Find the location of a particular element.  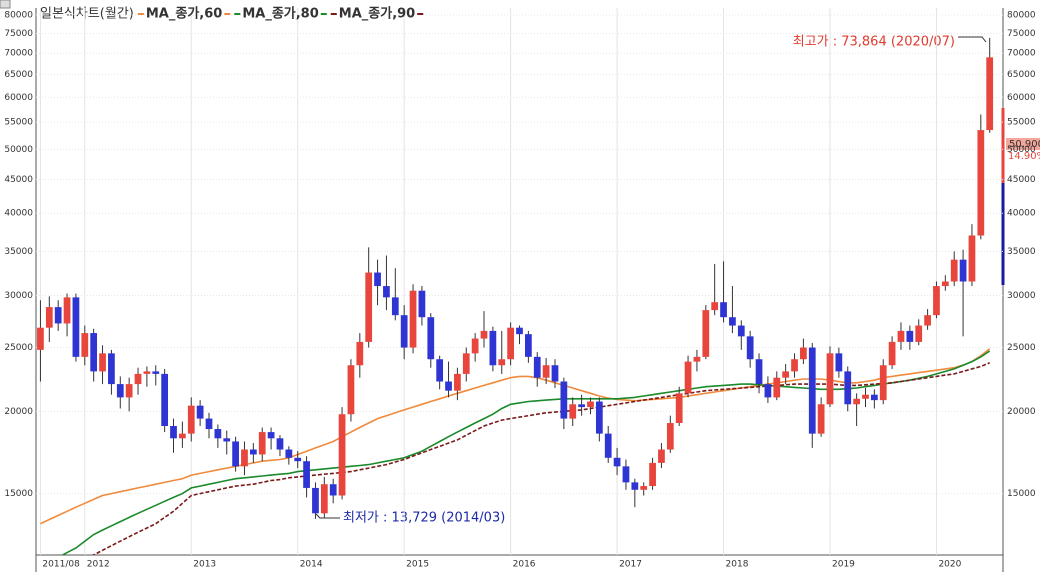

y-tick-label: 60000 is located at coordinates (18, 98).